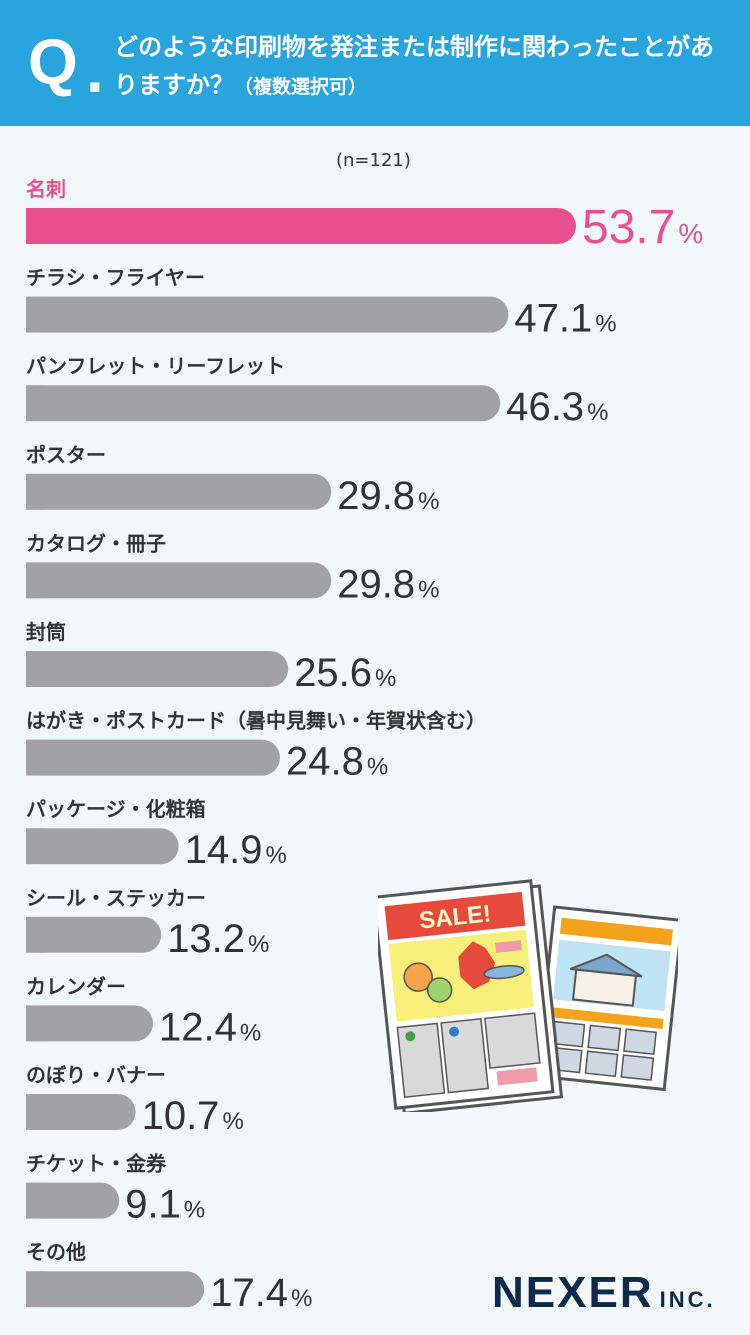 Image resolution: width=750 pixels, height=1335 pixels. I want to click on logo-inc: INC., so click(687, 1299).